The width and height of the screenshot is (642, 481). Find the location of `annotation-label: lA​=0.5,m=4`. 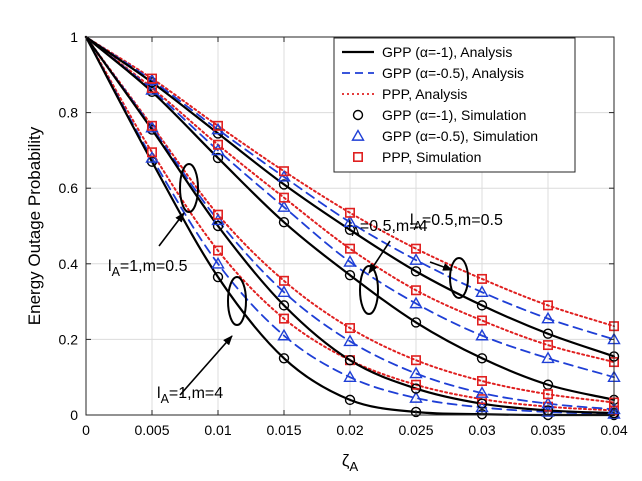

annotation-label: lA​=0.5,m=4 is located at coordinates (388, 228).